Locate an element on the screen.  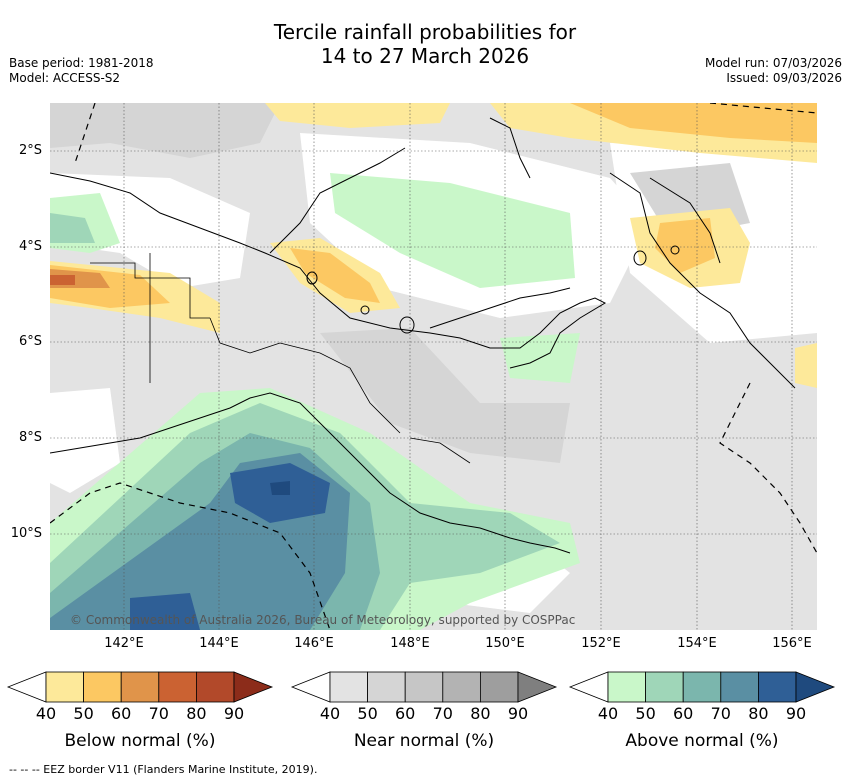
colorbar-below-label: Below normal (%) is located at coordinates (140, 741).